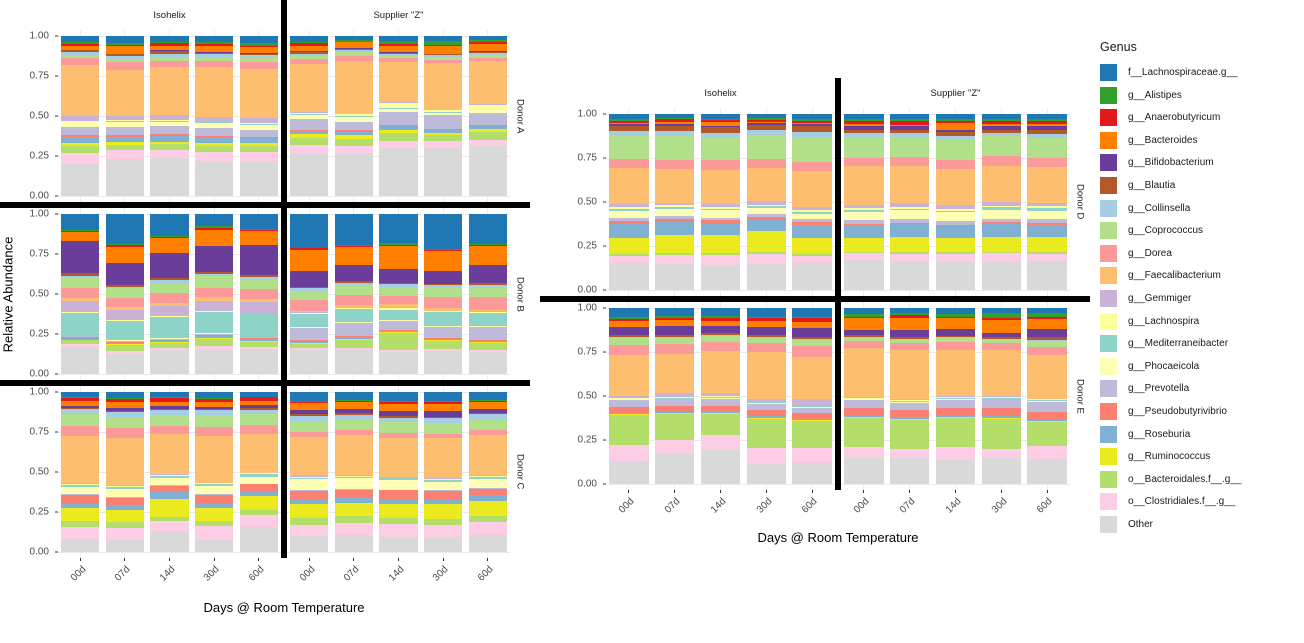  What do you see at coordinates (123, 574) in the screenshot?
I see `x-tick-label: 07d` at bounding box center [123, 574].